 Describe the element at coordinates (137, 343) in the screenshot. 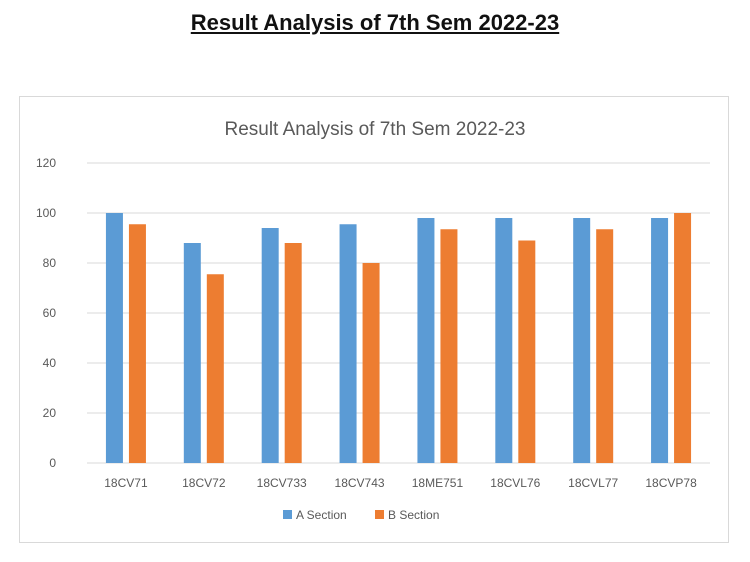

I see `bar-b-section-18cv71` at that location.